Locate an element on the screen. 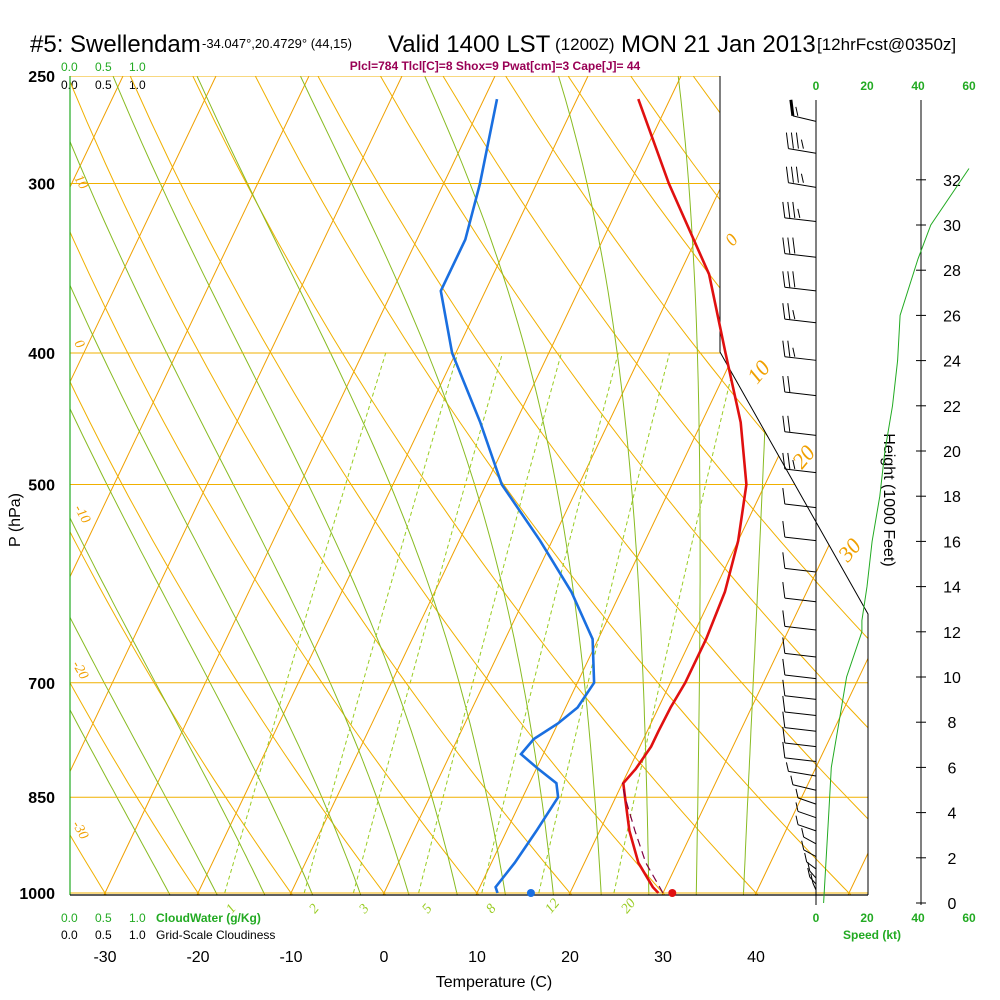  x-axis-title: Temperature (C) is located at coordinates (494, 982).